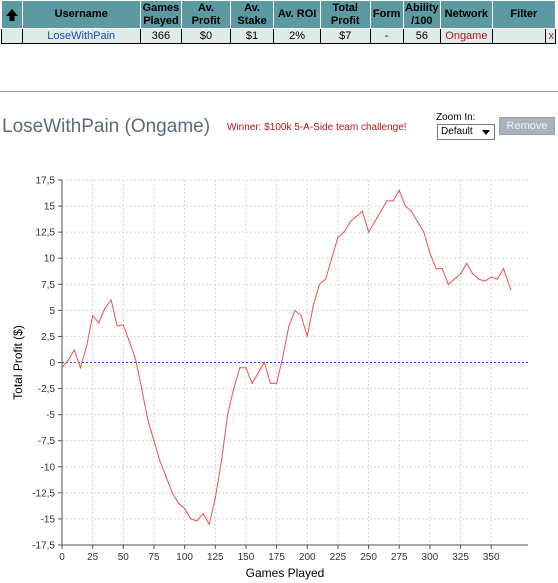  I want to click on header-ability: Ability/100, so click(421, 14).